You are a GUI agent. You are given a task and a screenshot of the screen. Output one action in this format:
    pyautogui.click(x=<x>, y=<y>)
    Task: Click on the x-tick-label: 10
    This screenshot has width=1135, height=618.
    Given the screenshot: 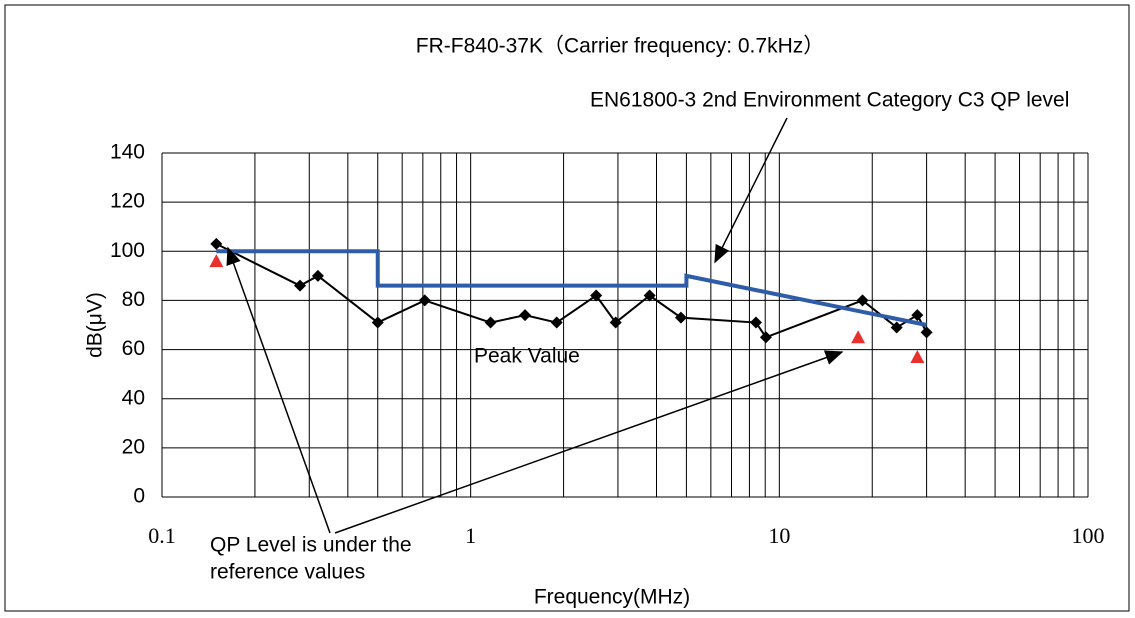 What is the action you would take?
    pyautogui.click(x=779, y=535)
    